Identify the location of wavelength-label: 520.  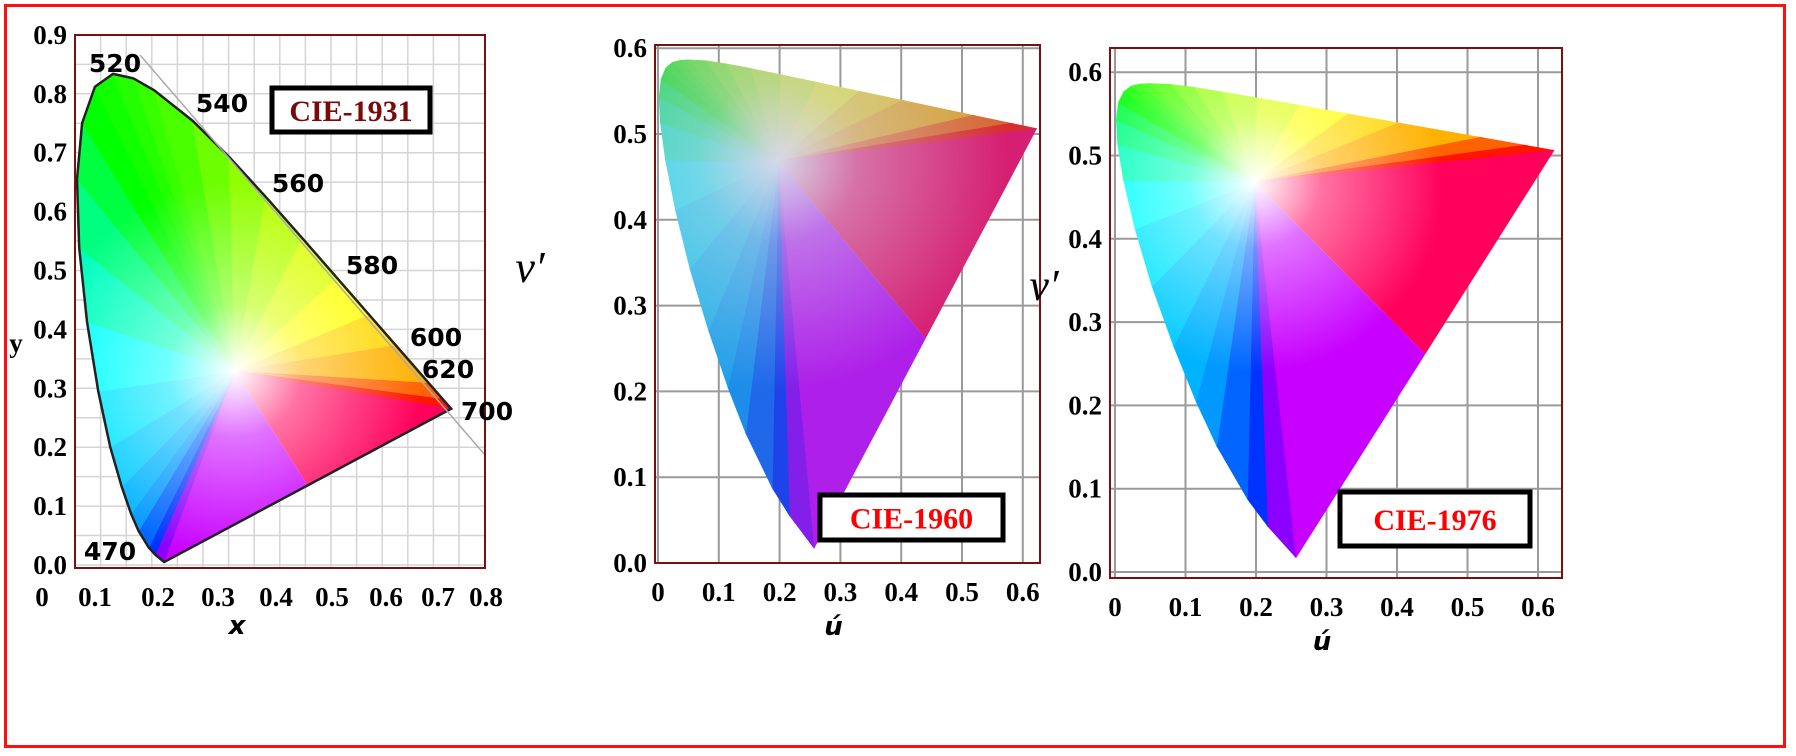
(115, 63).